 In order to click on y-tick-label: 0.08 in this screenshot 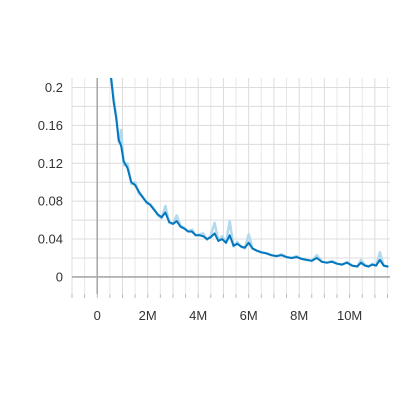, I will do `click(50, 201)`.